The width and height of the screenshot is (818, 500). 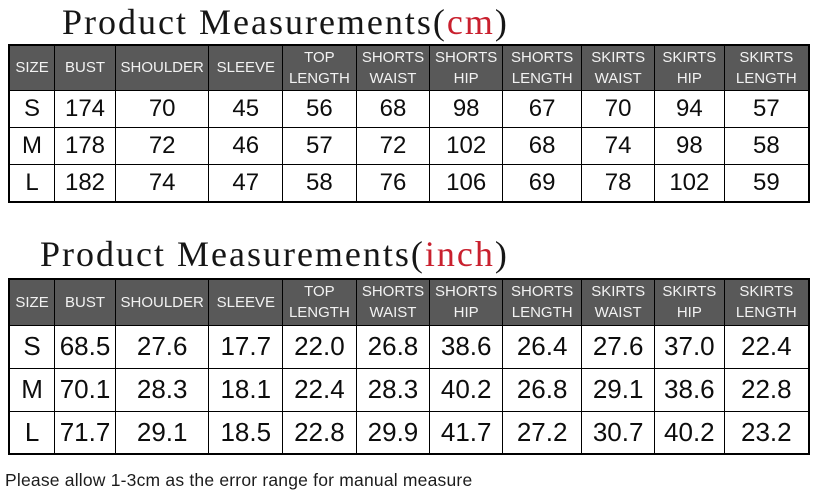 What do you see at coordinates (85, 183) in the screenshot?
I see `value-cell: 182` at bounding box center [85, 183].